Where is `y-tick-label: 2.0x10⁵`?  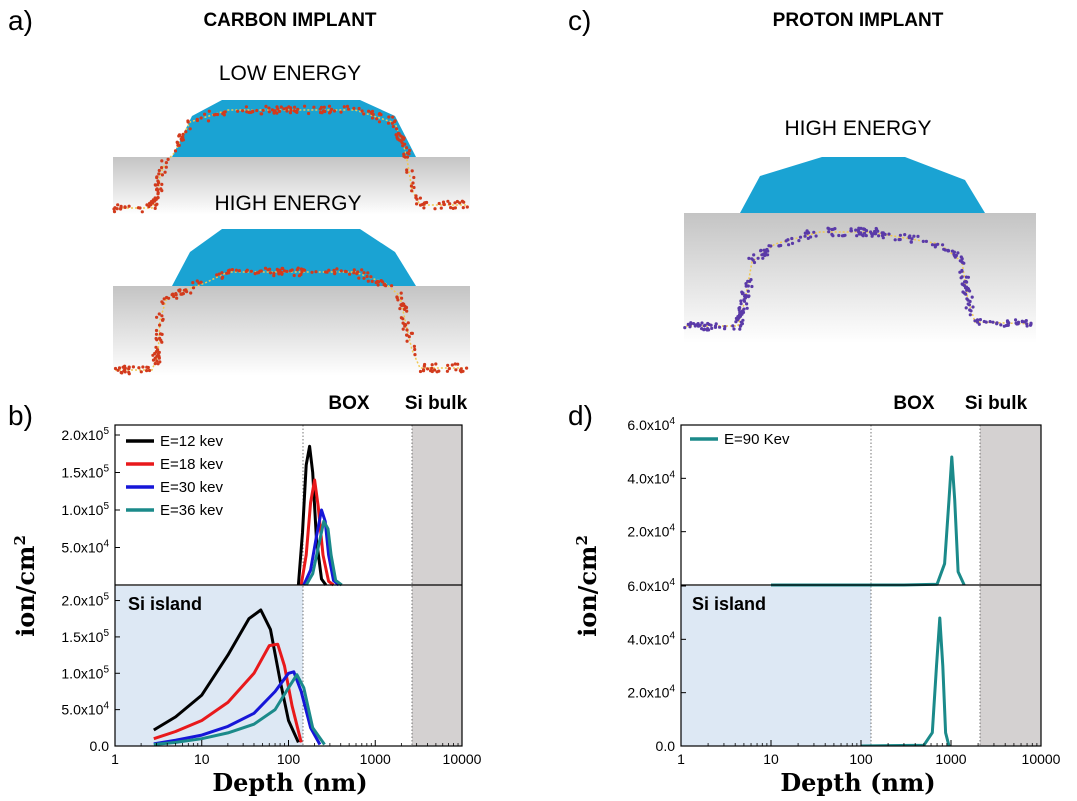 y-tick-label: 2.0x10⁵ is located at coordinates (85, 600).